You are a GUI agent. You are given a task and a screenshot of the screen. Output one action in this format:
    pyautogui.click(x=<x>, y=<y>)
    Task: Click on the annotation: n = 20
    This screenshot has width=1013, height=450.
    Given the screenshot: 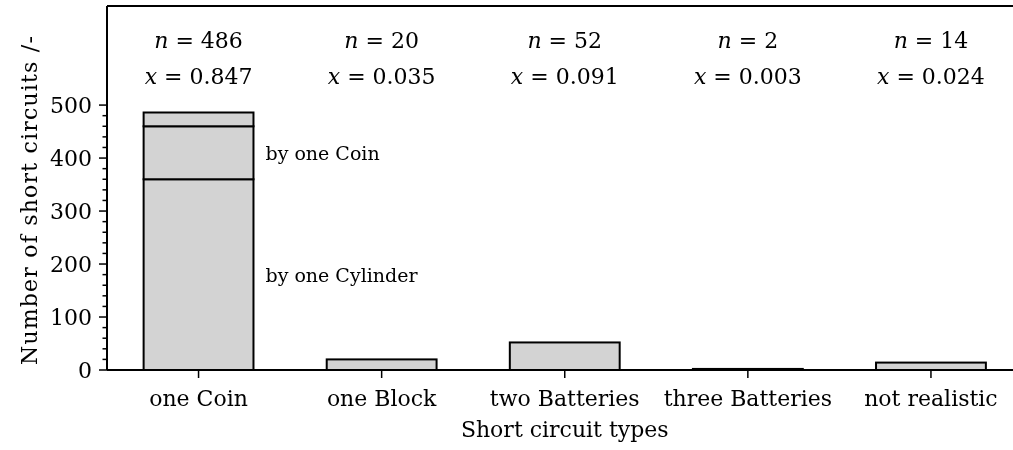 What is the action you would take?
    pyautogui.click(x=381, y=40)
    